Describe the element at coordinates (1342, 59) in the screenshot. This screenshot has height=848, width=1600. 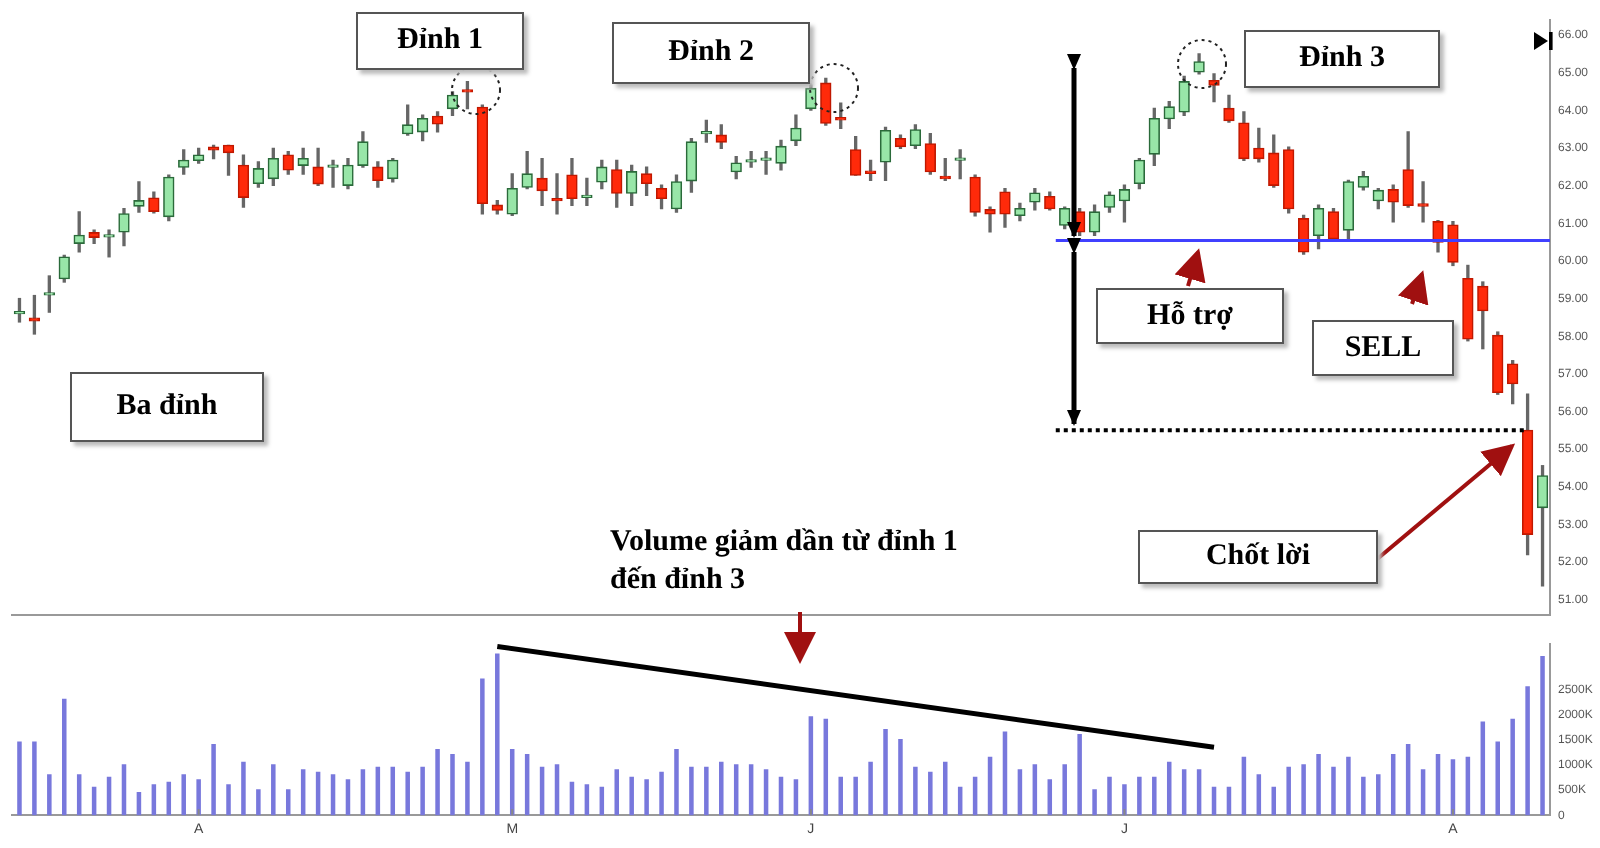
I see `text-box: Đỉnh 3` at that location.